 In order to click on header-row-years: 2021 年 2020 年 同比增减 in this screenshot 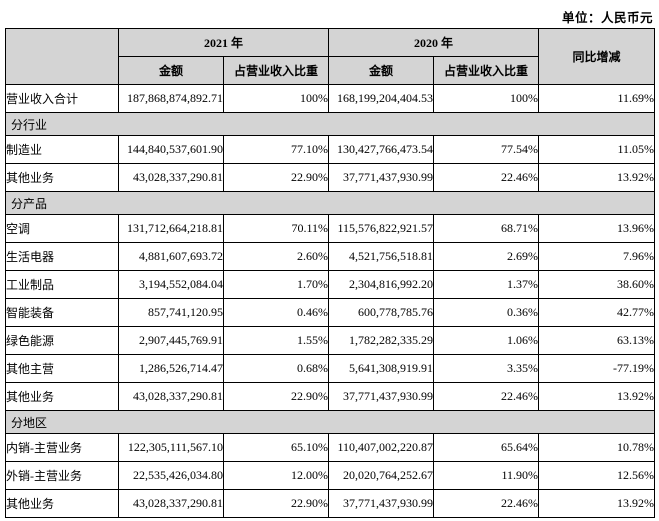, I will do `click(330, 56)`.